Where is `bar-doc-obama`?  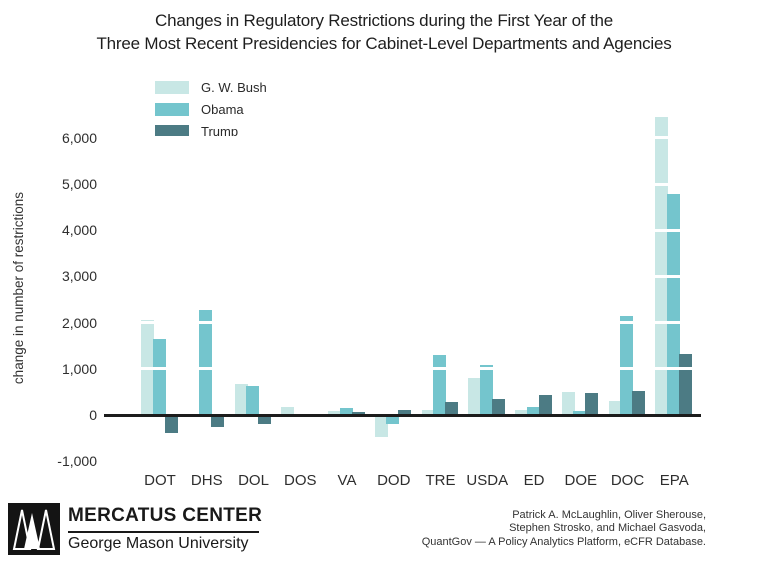
bar-doc-obama is located at coordinates (626, 365).